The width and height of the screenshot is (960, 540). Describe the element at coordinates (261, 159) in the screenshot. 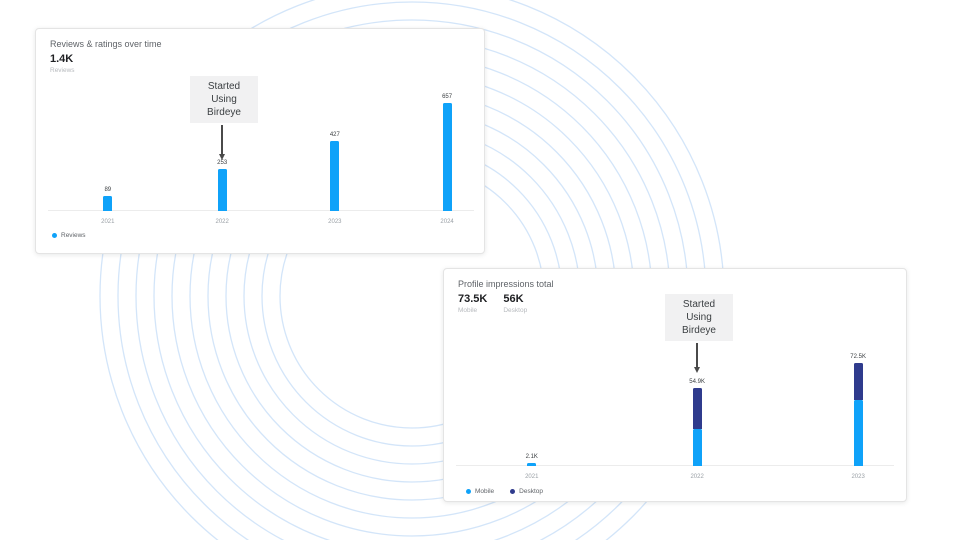

I see `reviews-bar-chart: 89 2021 253 2022 427 2023 657 2024` at that location.